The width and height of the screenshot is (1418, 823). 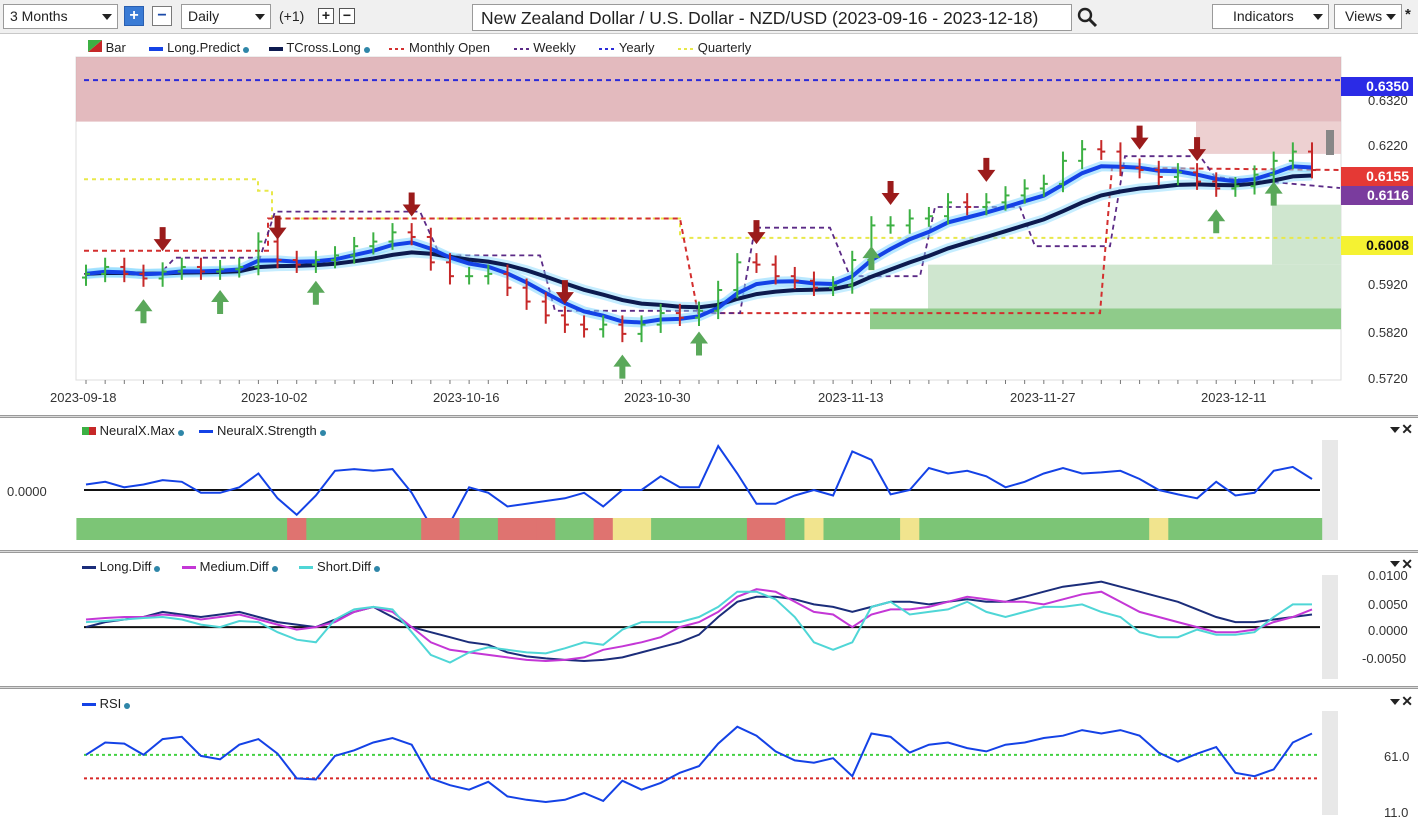 I want to click on legend-neuralx-max-label: NeuralX.Max, so click(x=137, y=430).